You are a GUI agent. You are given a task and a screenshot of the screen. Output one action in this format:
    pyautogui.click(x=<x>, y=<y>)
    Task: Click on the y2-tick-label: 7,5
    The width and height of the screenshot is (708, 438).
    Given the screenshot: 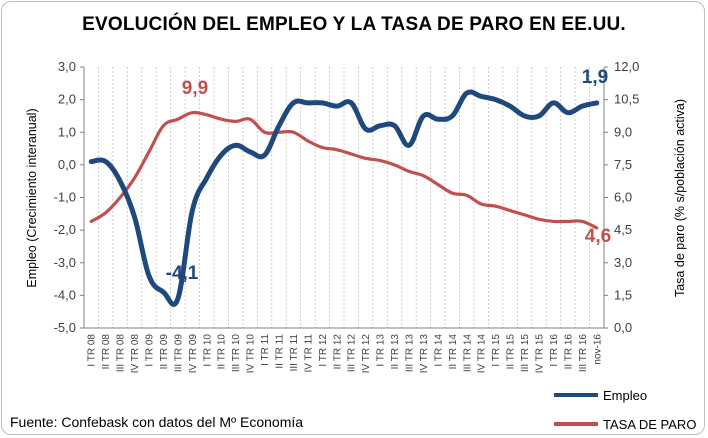 What is the action you would take?
    pyautogui.click(x=623, y=164)
    